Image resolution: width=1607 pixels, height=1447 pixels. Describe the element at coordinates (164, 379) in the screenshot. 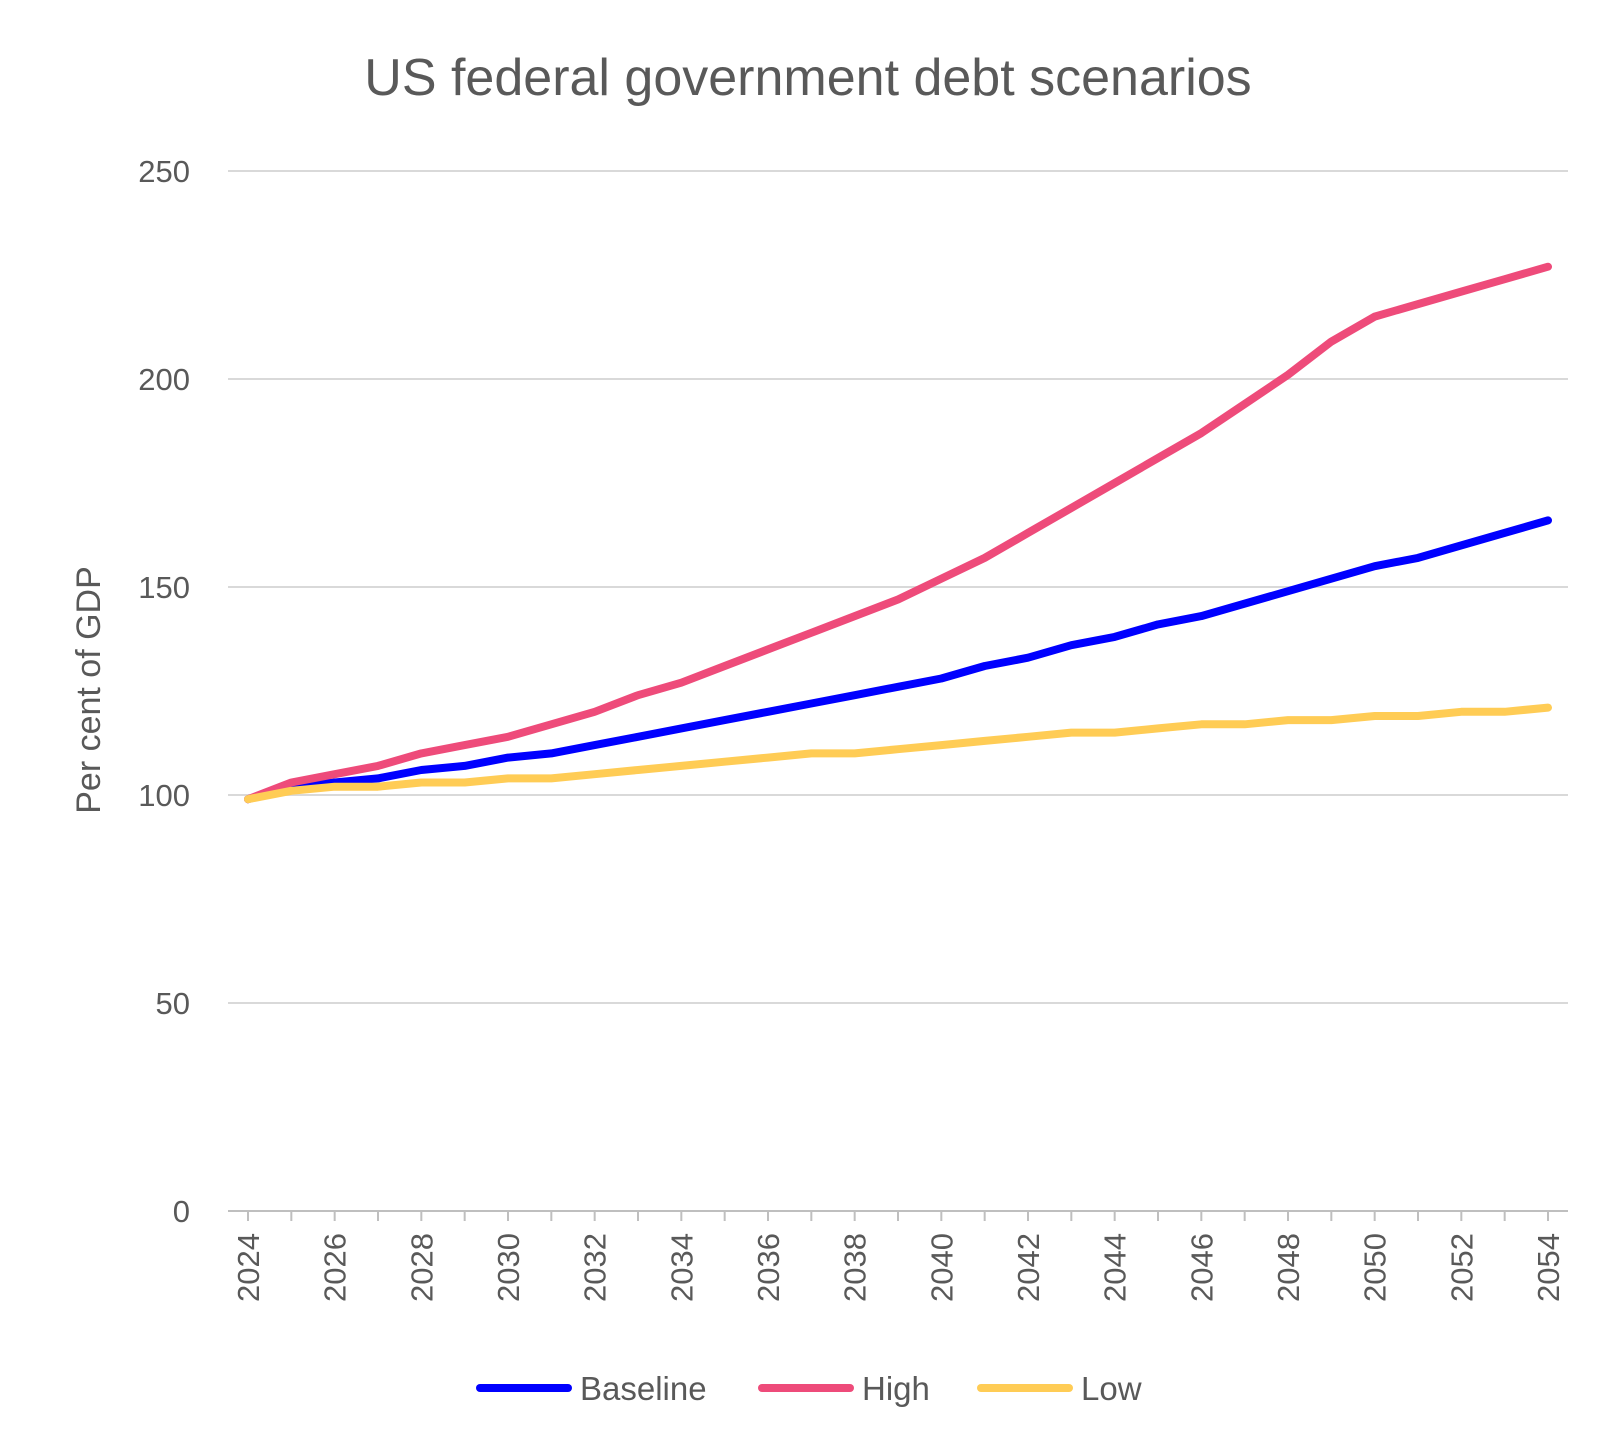

I see `y-tick-label: 200` at that location.